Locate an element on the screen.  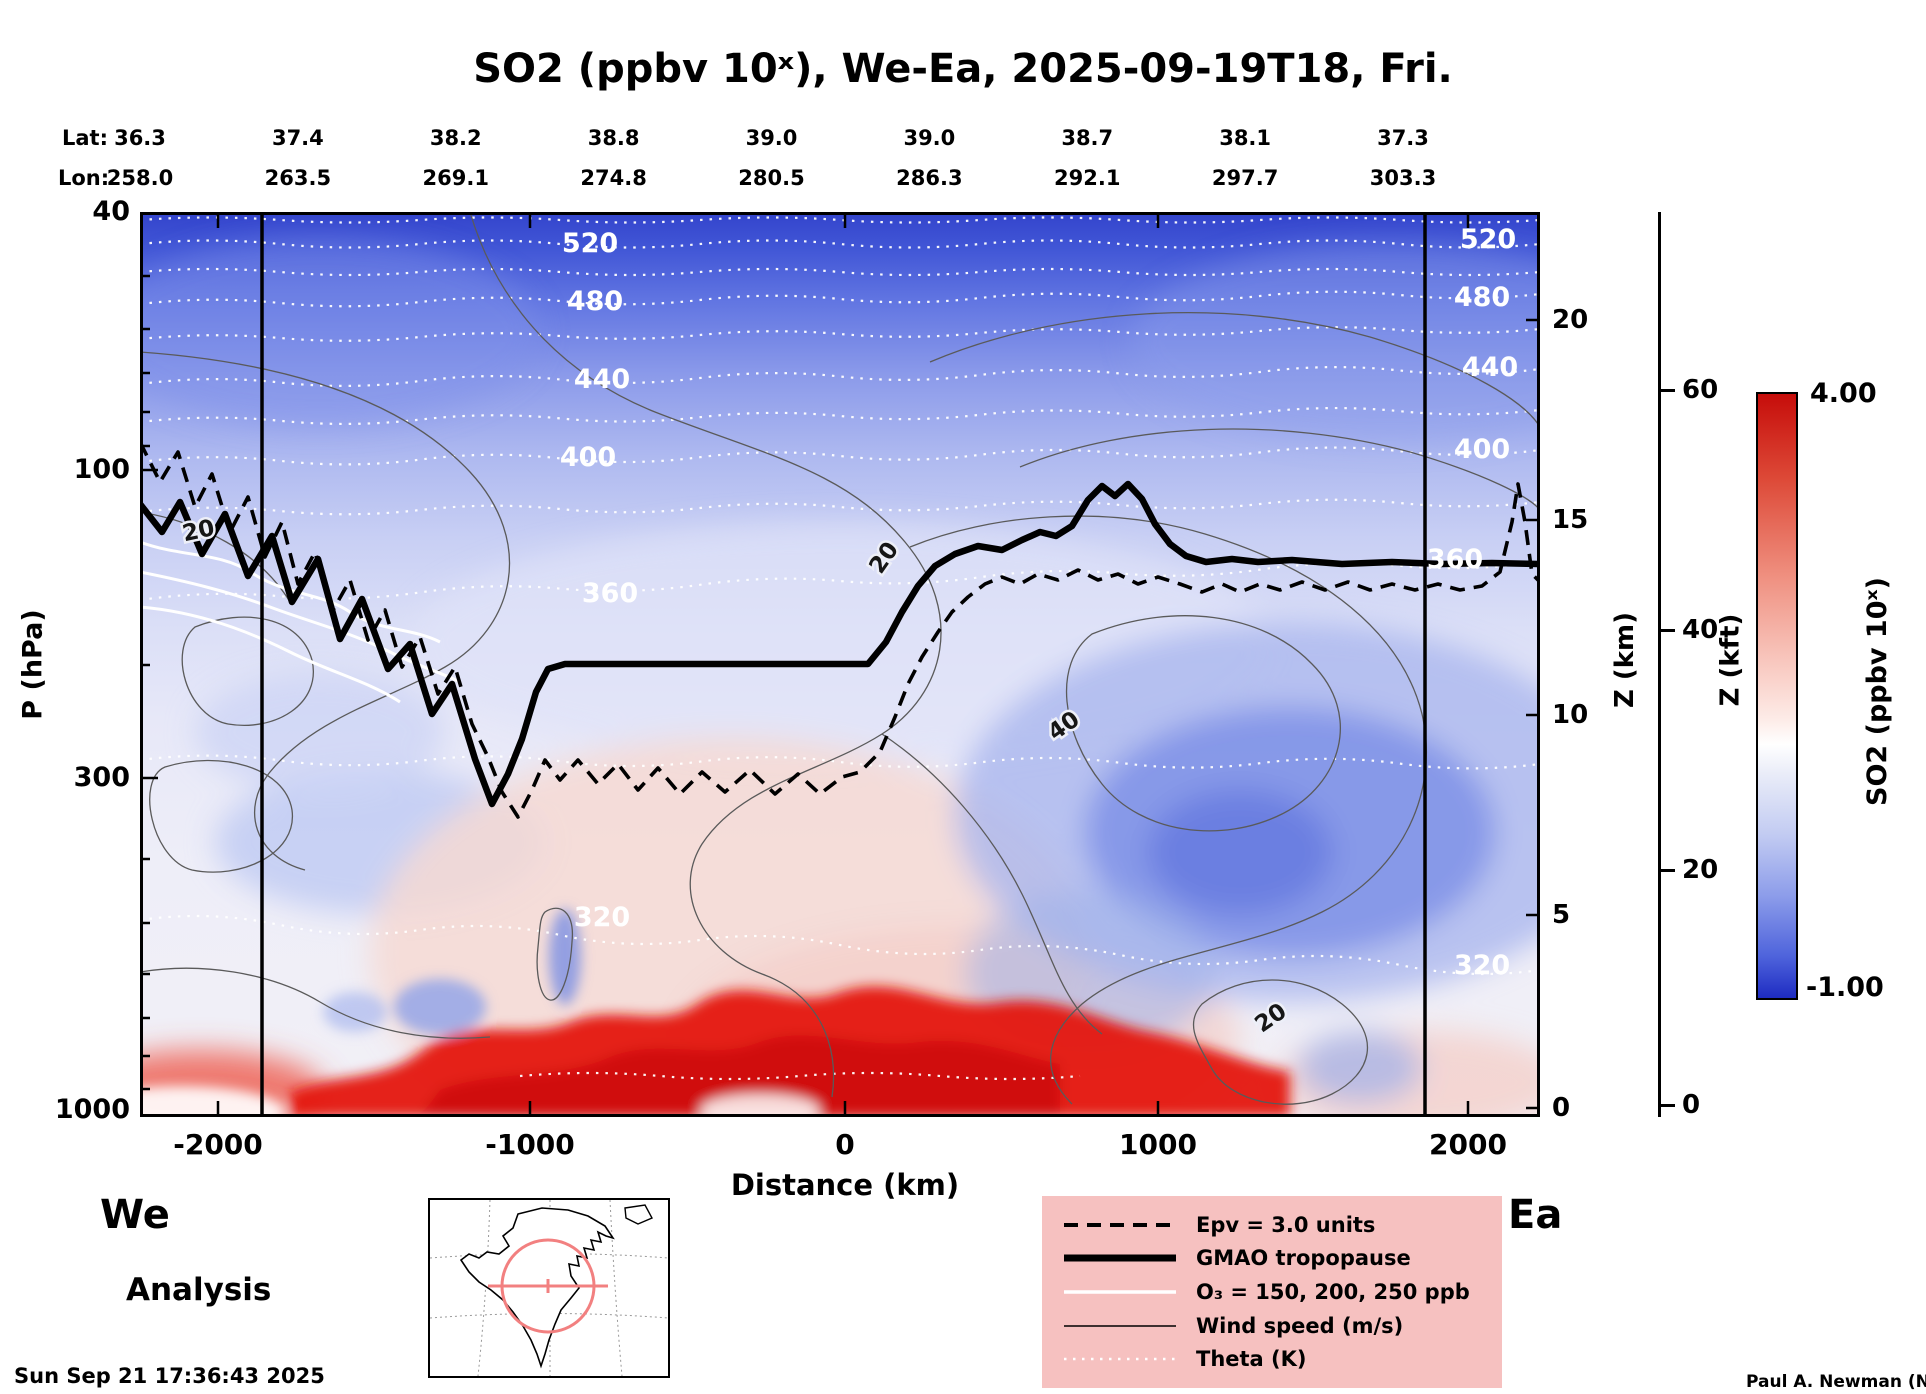
legend-label: O₃ = 150, 200, 250 ppb is located at coordinates (1333, 1291).